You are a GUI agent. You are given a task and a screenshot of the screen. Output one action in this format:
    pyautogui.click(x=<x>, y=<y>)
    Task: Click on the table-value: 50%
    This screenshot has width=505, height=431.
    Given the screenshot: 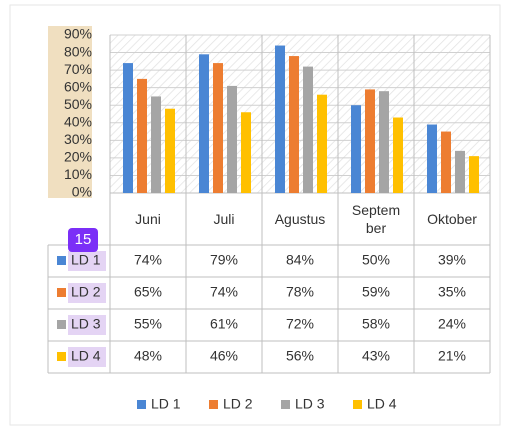 What is the action you would take?
    pyautogui.click(x=376, y=260)
    